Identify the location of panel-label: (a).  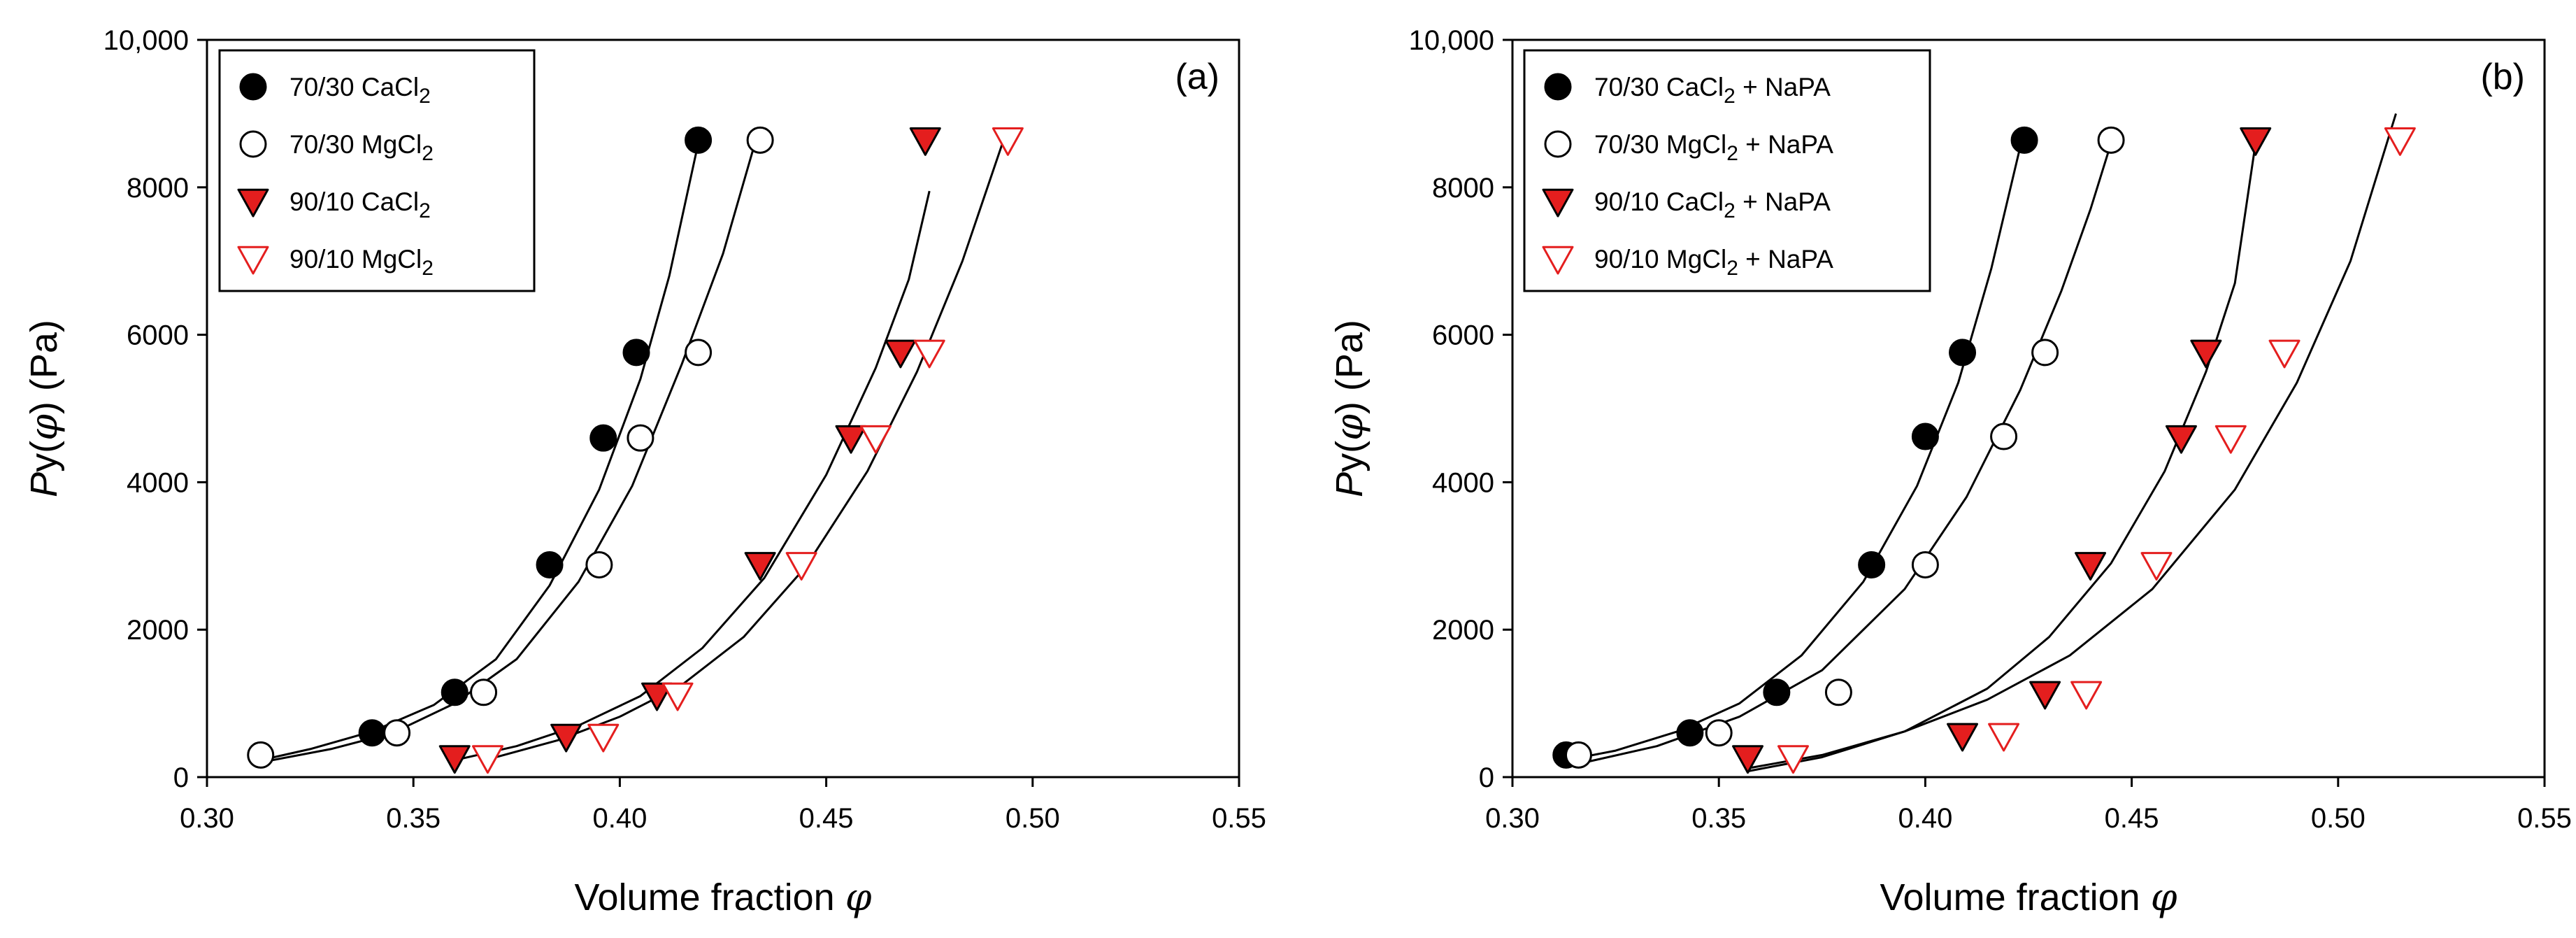
(1197, 77).